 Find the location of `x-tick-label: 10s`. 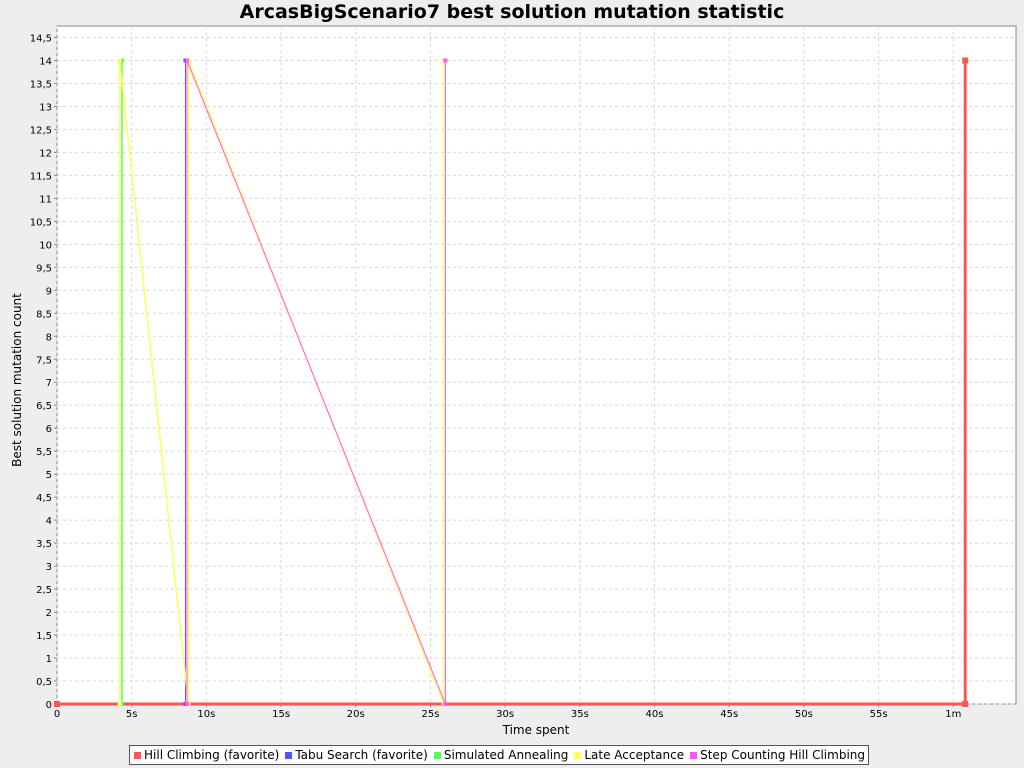

x-tick-label: 10s is located at coordinates (206, 714).